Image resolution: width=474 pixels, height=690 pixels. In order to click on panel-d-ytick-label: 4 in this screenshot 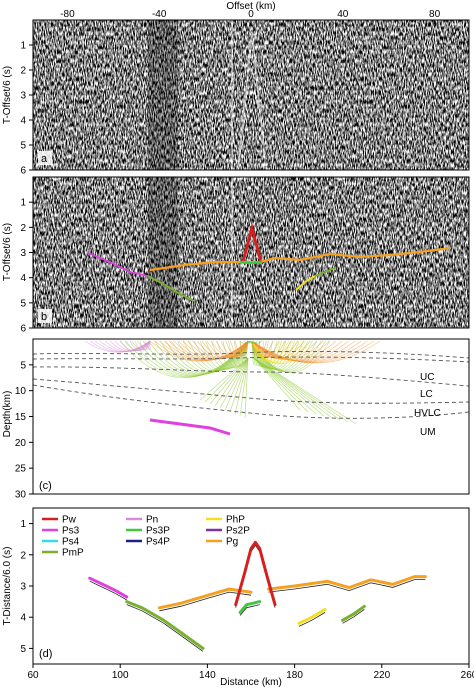, I will do `click(23, 618)`.